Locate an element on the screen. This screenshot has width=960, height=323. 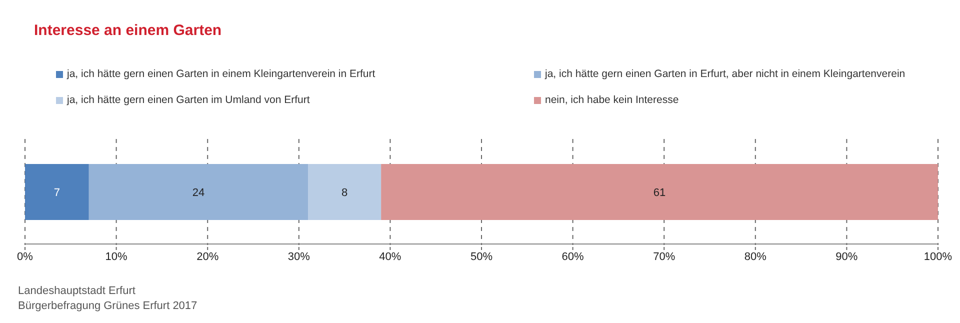
legend-label: ja, ich hätte gern einen Garten in einem Kleingartenverein in Erfurt is located at coordinates (221, 74).